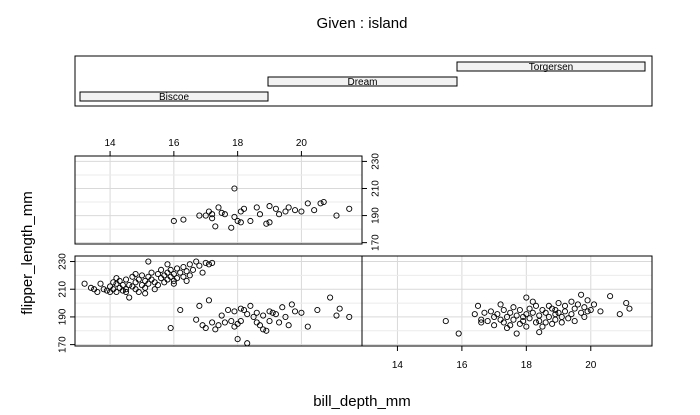  What do you see at coordinates (362, 82) in the screenshot?
I see `given-bars: Biscoe Dream Torgersen` at bounding box center [362, 82].